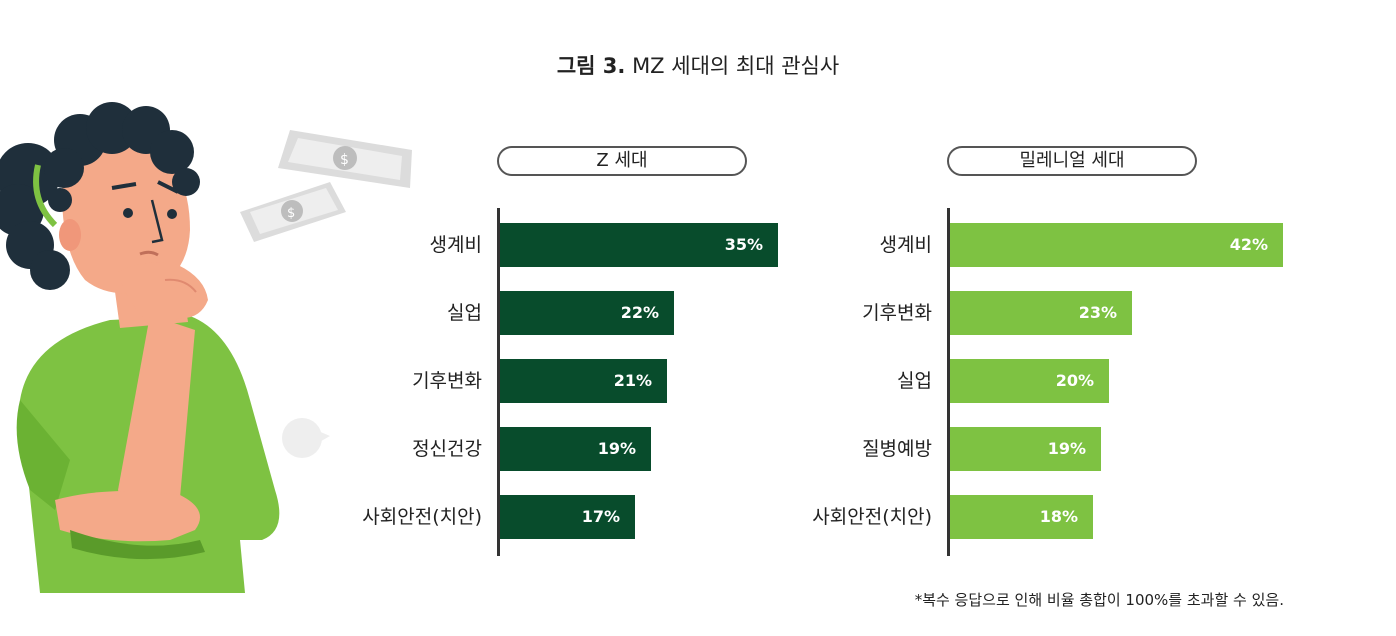 This screenshot has width=1396, height=636. What do you see at coordinates (583, 381) in the screenshot?
I see `bar-z-2: 21%` at bounding box center [583, 381].